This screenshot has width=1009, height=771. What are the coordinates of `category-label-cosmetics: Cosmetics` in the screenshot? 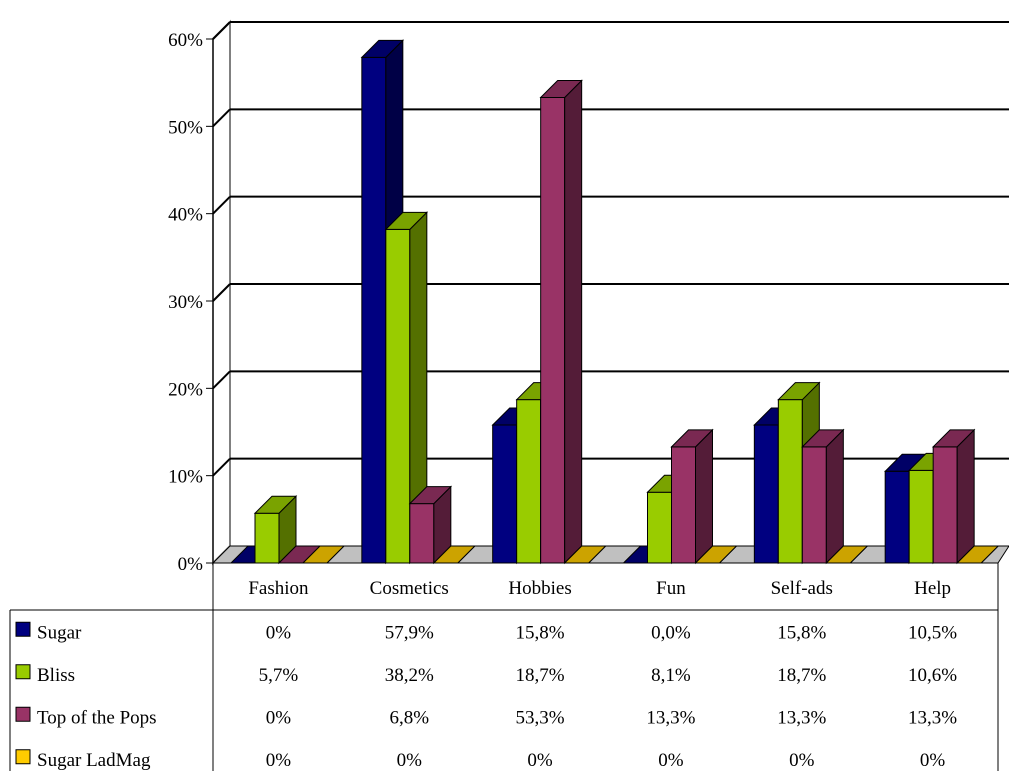 It's located at (409, 588).